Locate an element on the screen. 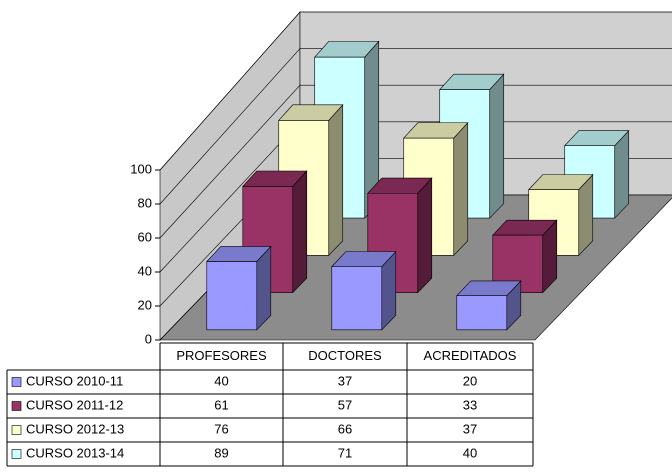  y-tick-label: 20 is located at coordinates (145, 304).